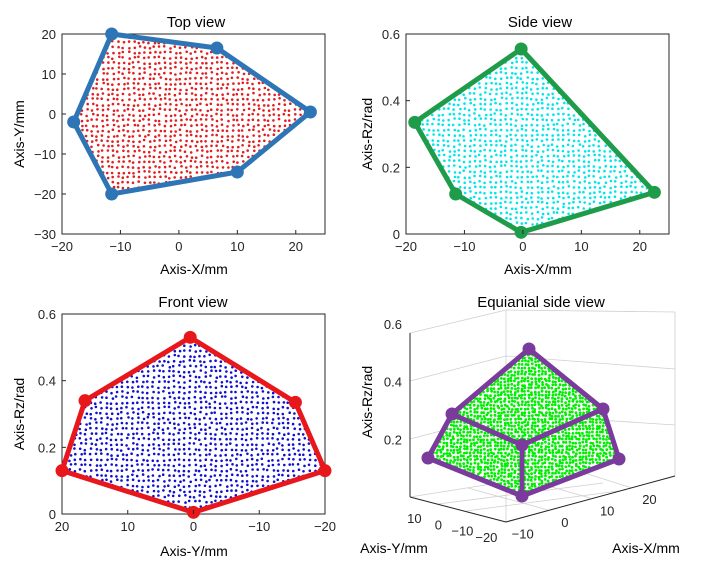  Describe the element at coordinates (190, 337) in the screenshot. I see `front-view-vertex` at that location.